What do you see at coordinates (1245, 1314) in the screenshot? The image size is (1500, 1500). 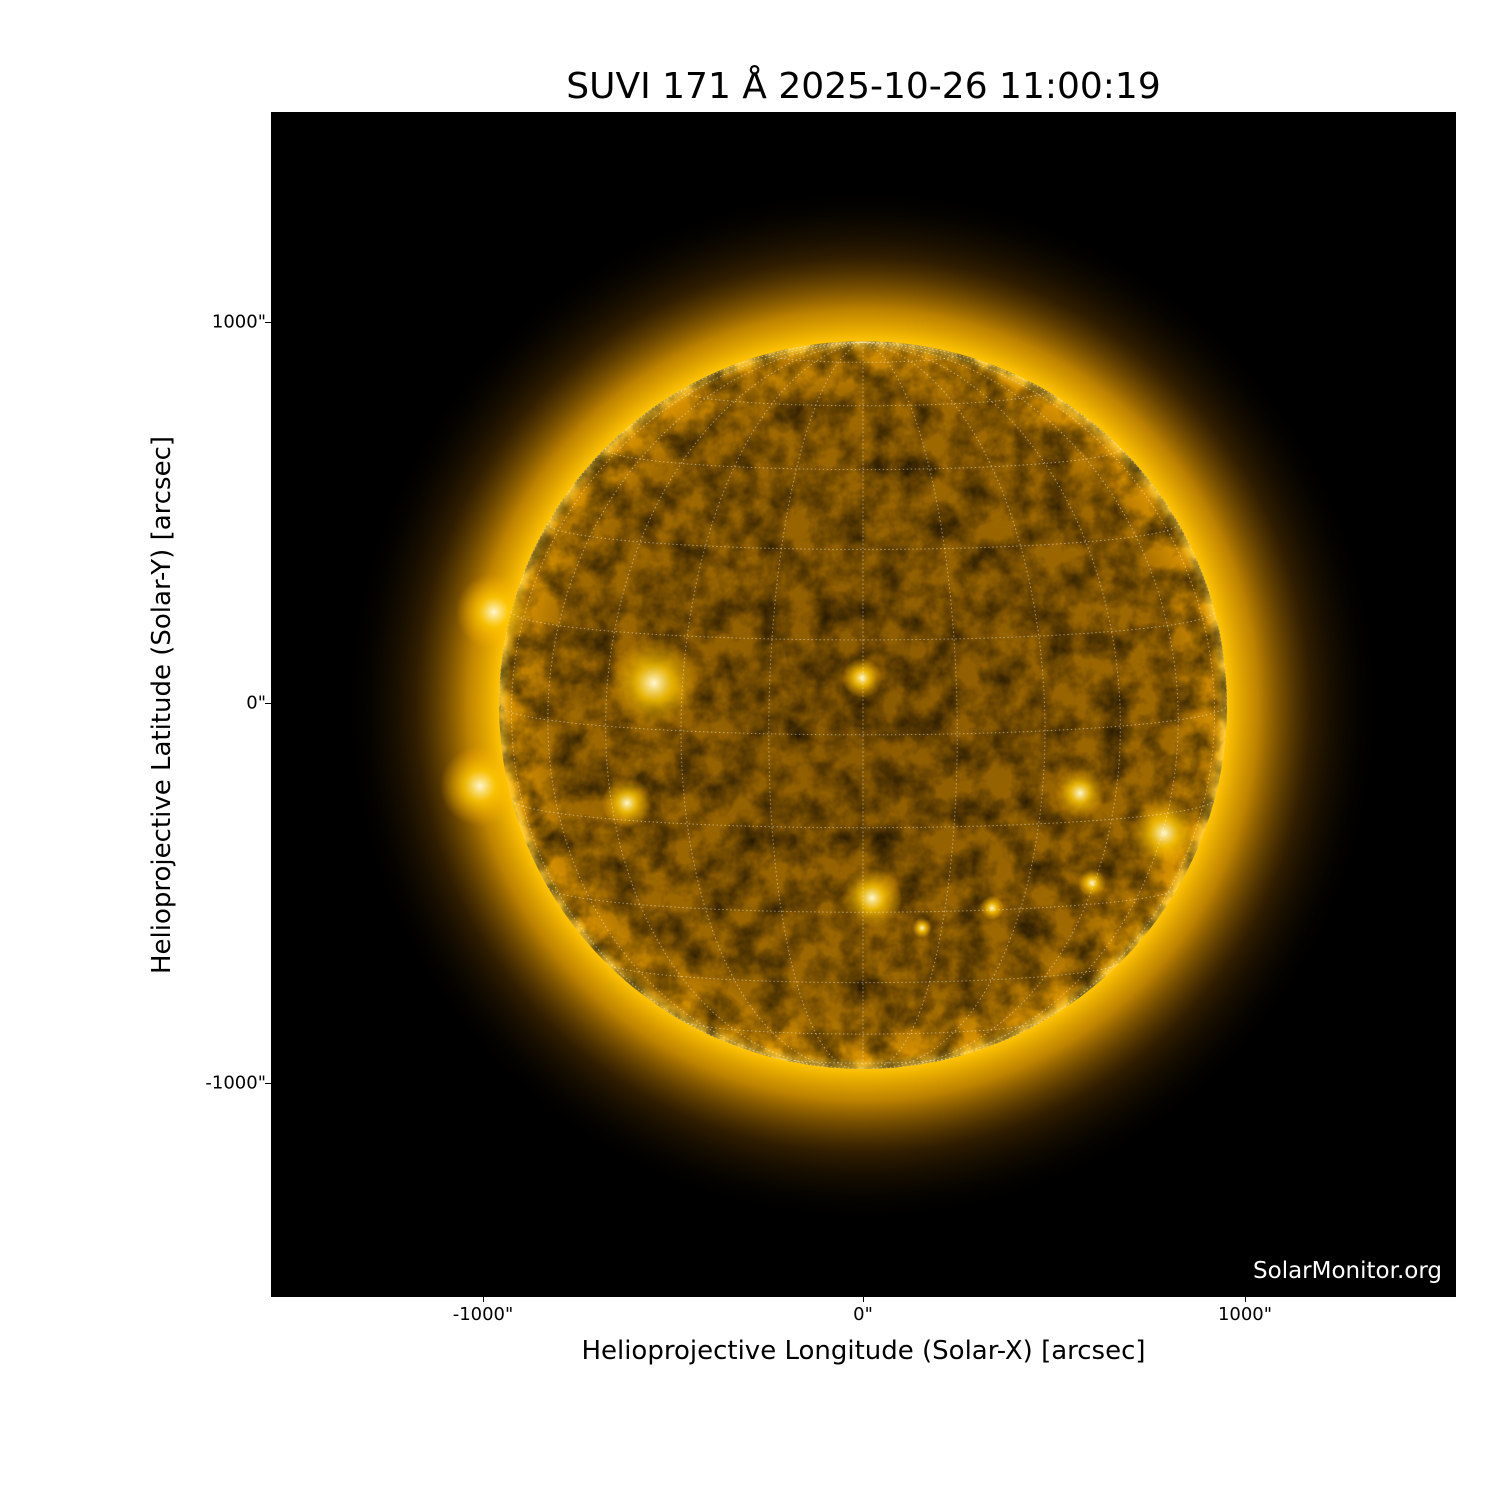 I see `x-tick-label: 1000"` at bounding box center [1245, 1314].